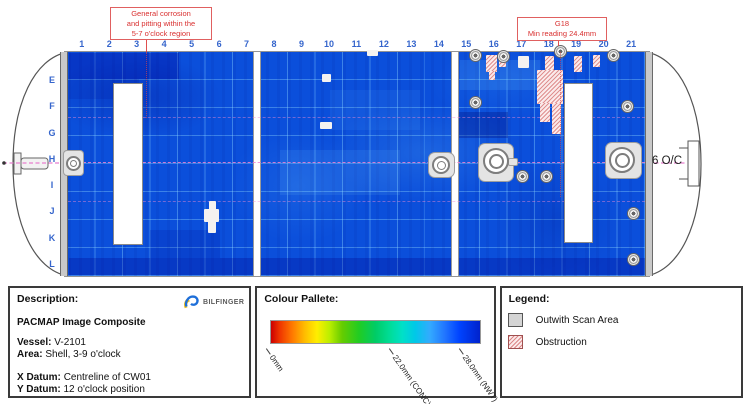 The height and width of the screenshot is (404, 750). What do you see at coordinates (667, 161) in the screenshot?
I see `six-oclock-label: 6 O/C` at bounding box center [667, 161].